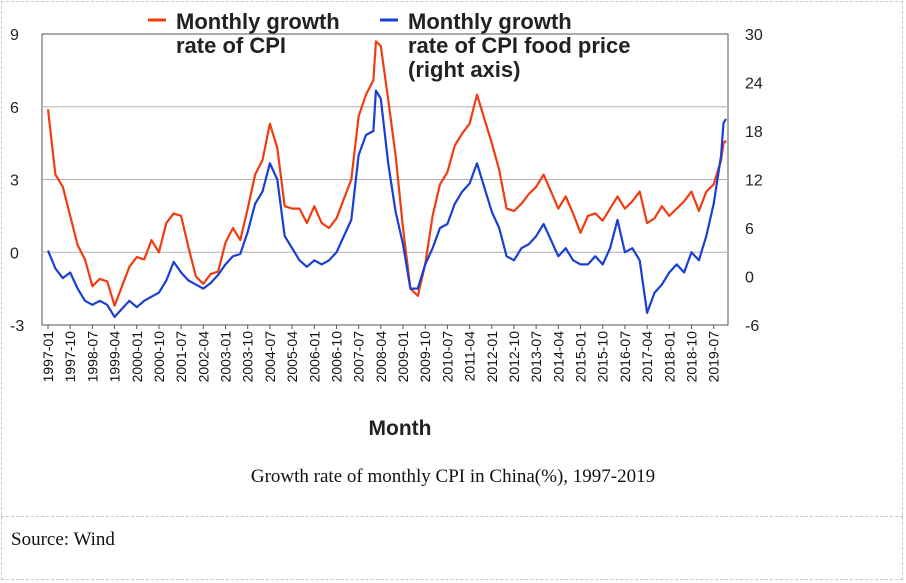 Image resolution: width=906 pixels, height=583 pixels. I want to click on x-tick-label: 2019-07, so click(714, 357).